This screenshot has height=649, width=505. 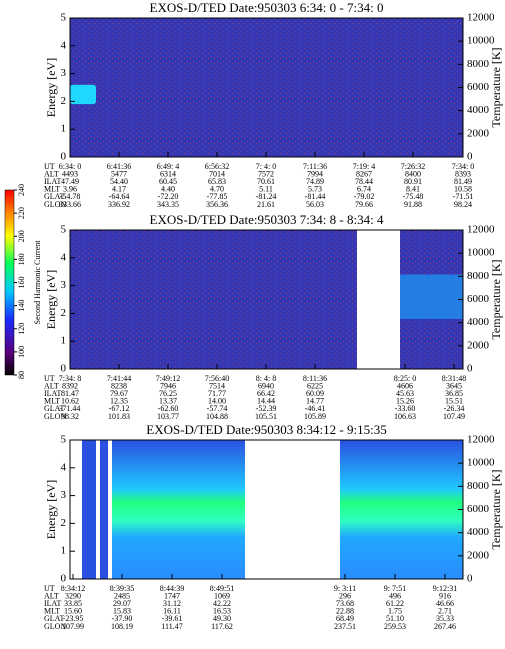 What do you see at coordinates (21, 306) in the screenshot?
I see `colorbar-tick-label: 140` at bounding box center [21, 306].